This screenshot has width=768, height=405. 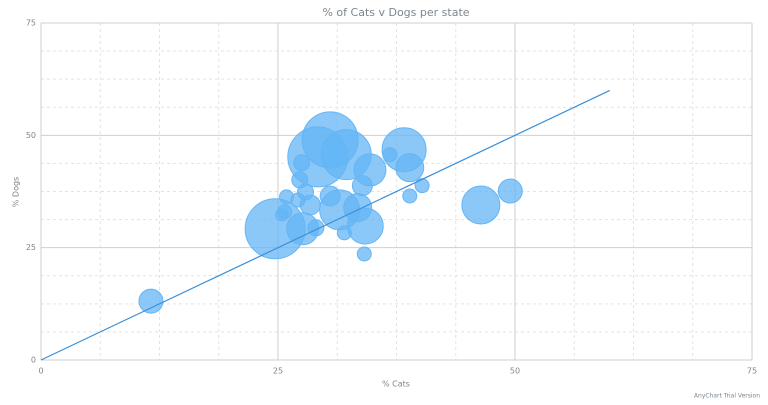 What do you see at coordinates (752, 371) in the screenshot?
I see `x-tick-label: 75` at bounding box center [752, 371].